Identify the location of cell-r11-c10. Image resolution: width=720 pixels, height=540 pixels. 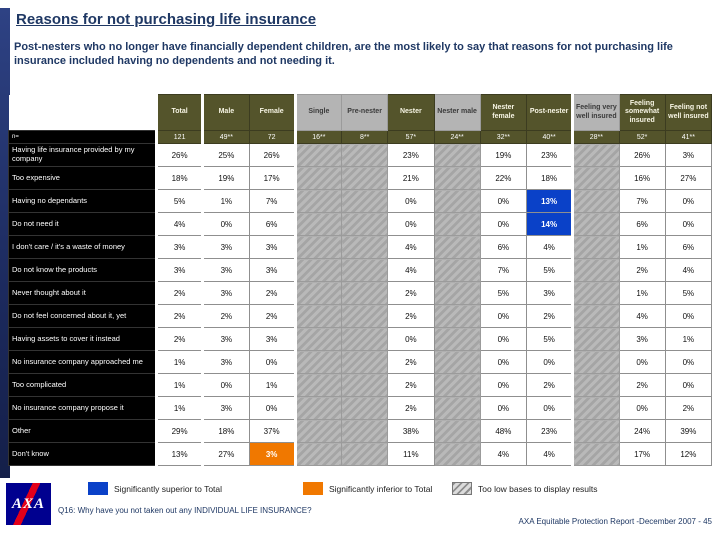
(595, 385).